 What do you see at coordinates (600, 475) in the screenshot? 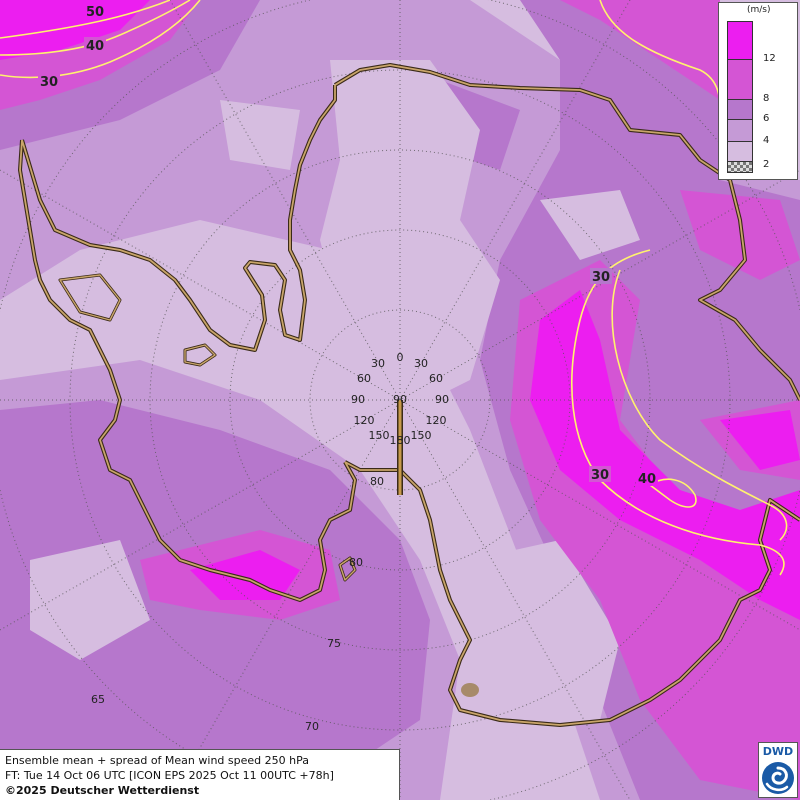
I see `contour-label-30-right-bottom: 30` at bounding box center [600, 475].